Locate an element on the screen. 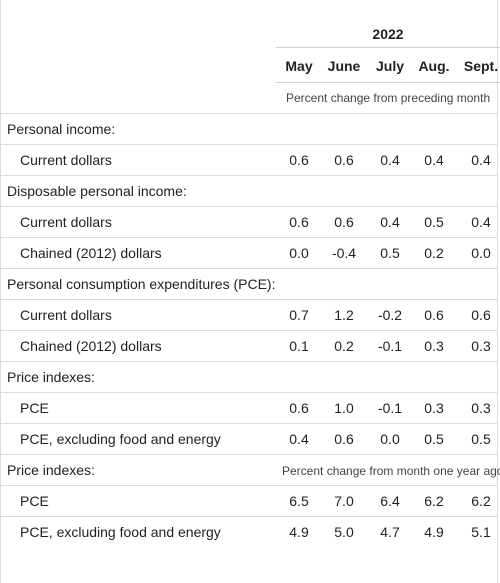  table-cell: 6.5 is located at coordinates (299, 501).